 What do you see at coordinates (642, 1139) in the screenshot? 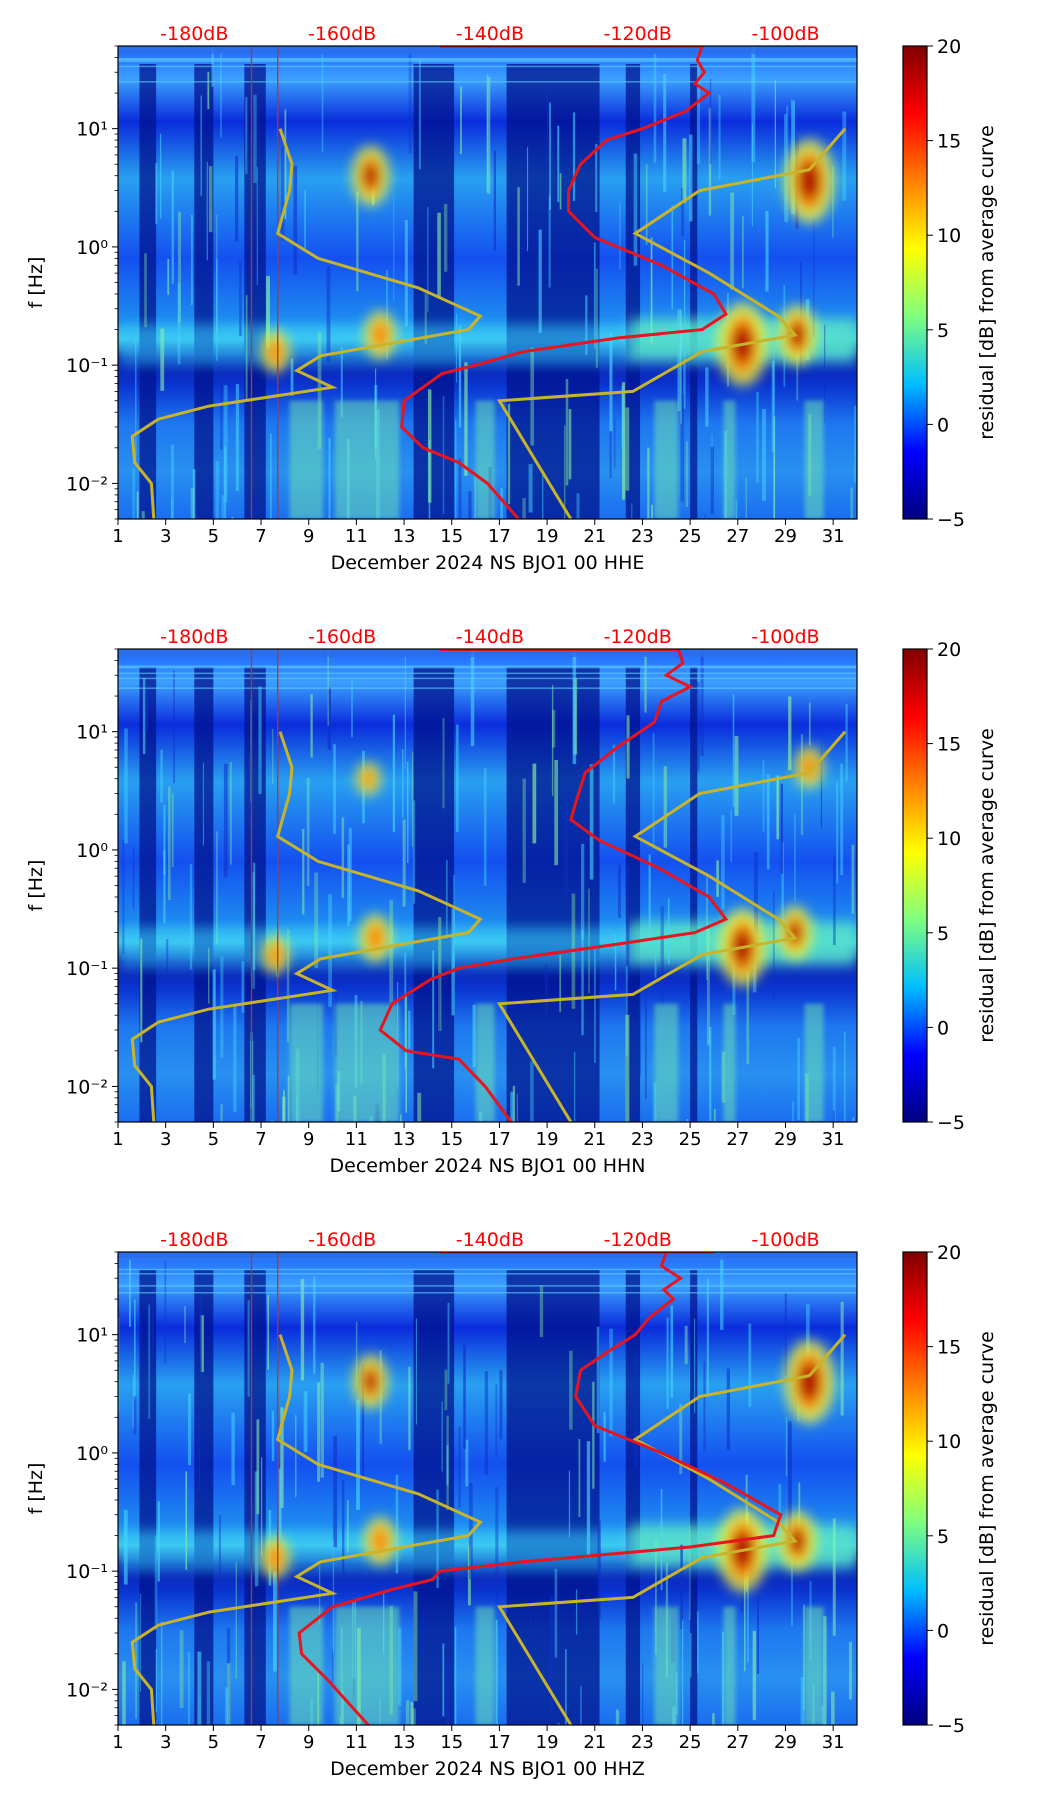
I see `x-tick-label: 23` at bounding box center [642, 1139].